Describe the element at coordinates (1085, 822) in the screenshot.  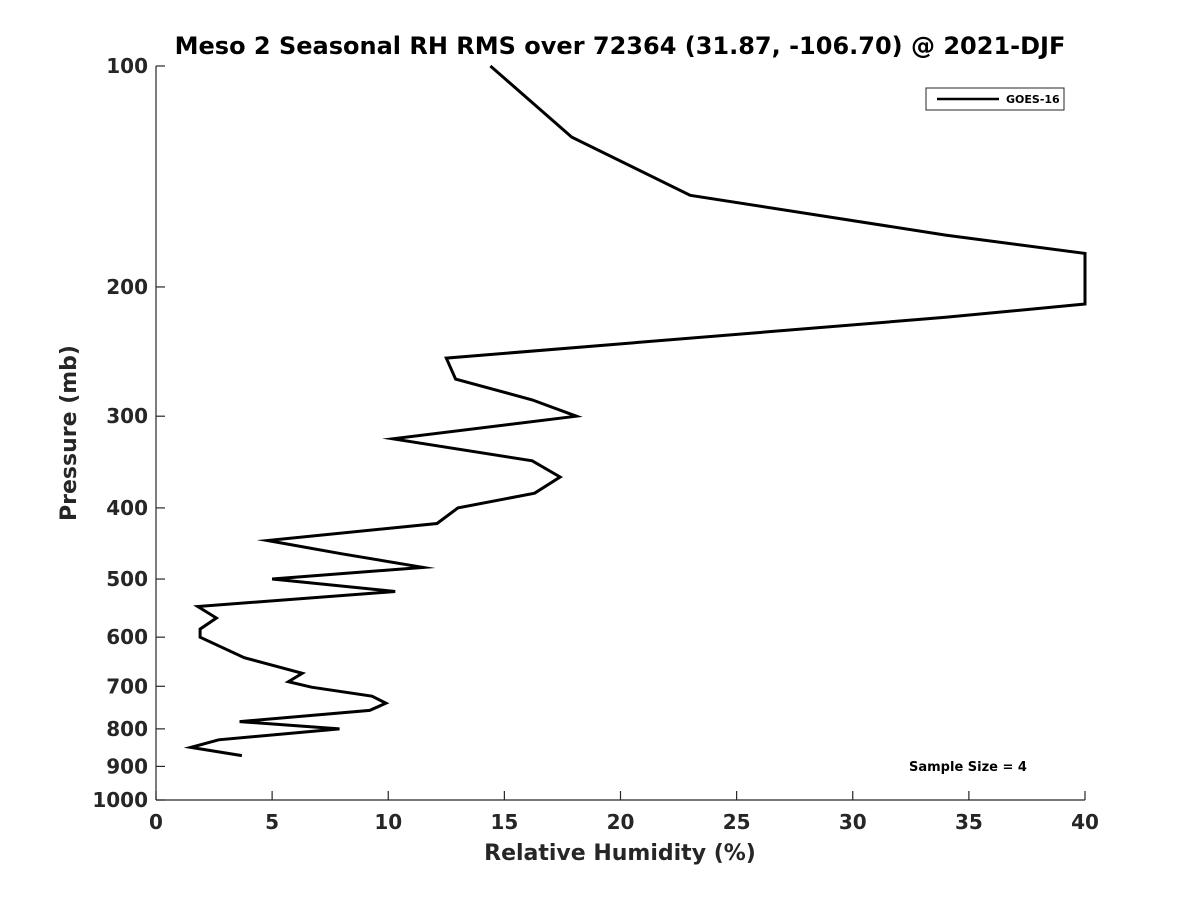
I see `x-tick-label: 40` at that location.